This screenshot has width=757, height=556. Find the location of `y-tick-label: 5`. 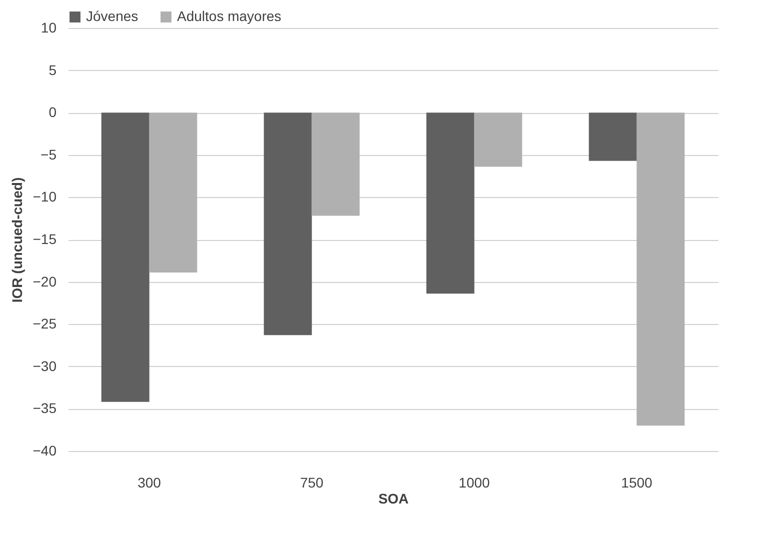

y-tick-label: 5 is located at coordinates (52, 70).